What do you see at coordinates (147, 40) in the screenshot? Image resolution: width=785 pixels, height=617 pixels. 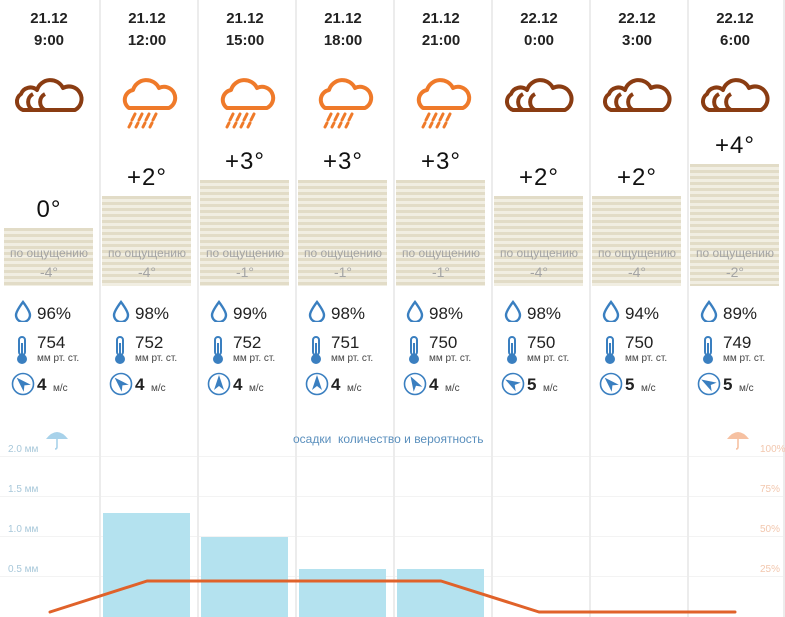 I see `forecast-time: 12:00` at bounding box center [147, 40].